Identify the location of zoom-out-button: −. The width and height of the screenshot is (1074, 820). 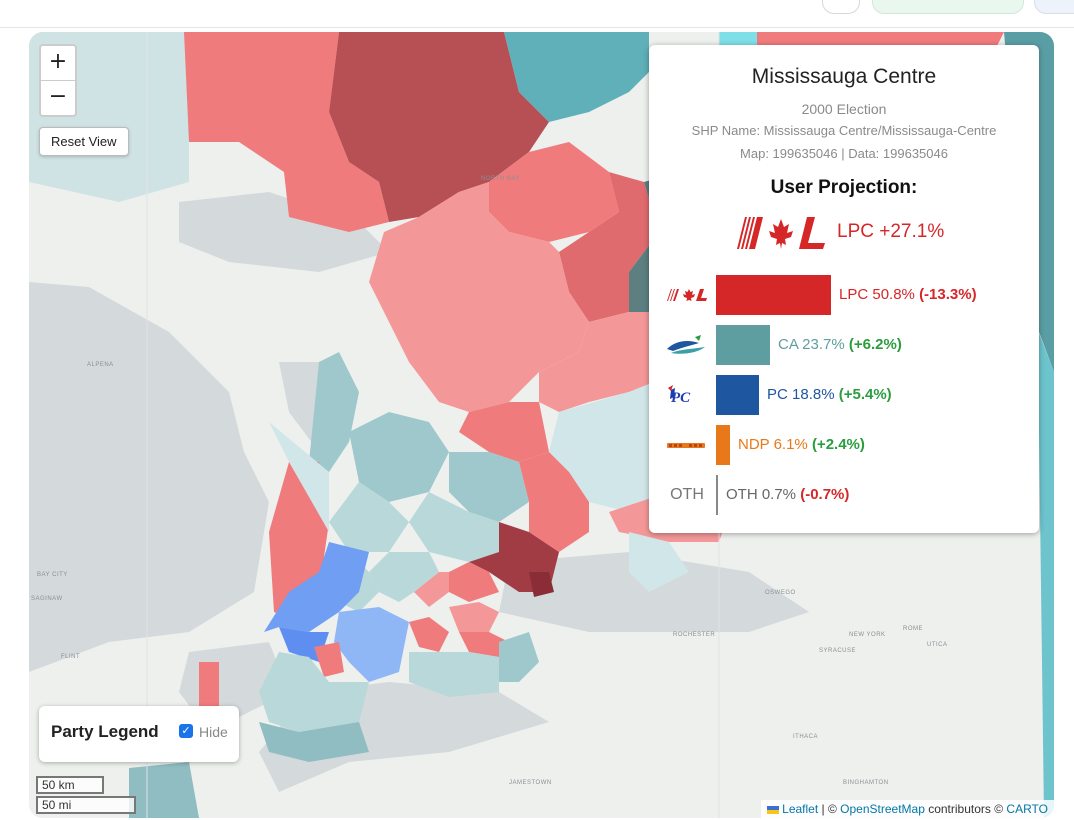
(58, 97).